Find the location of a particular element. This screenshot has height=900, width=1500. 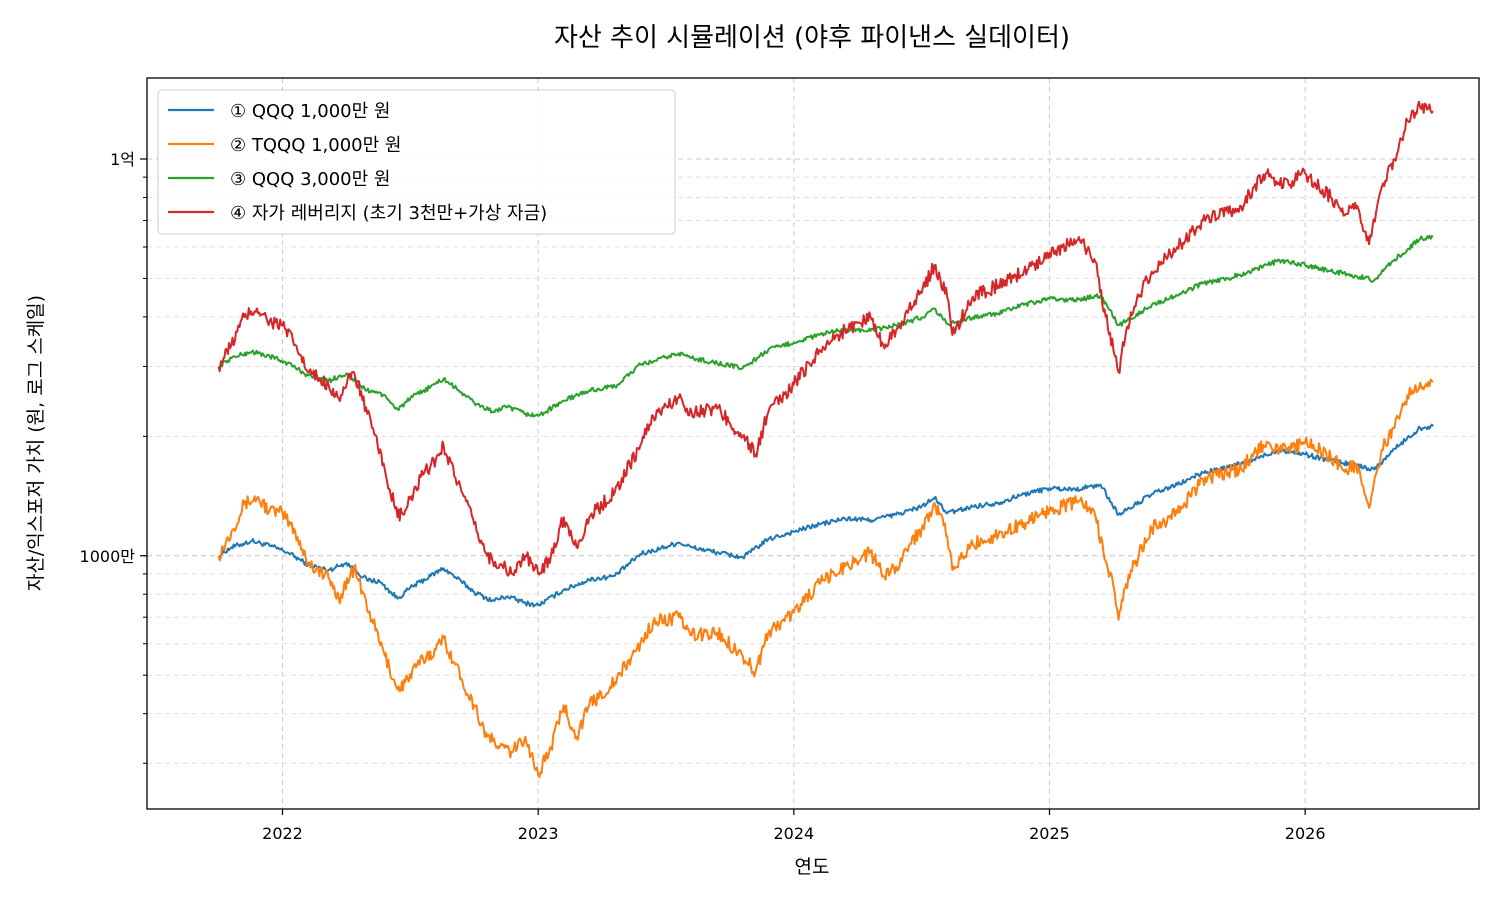

legend-label: ③ QQQ 3,000만 원 is located at coordinates (310, 179).